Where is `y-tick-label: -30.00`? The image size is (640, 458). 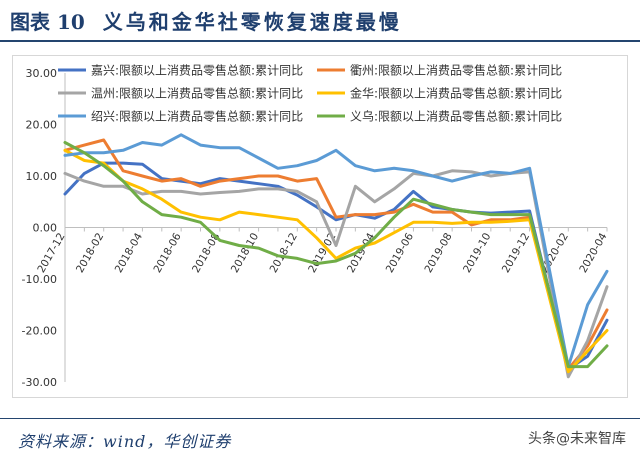 y-tick-label: -30.00 is located at coordinates (39, 382).